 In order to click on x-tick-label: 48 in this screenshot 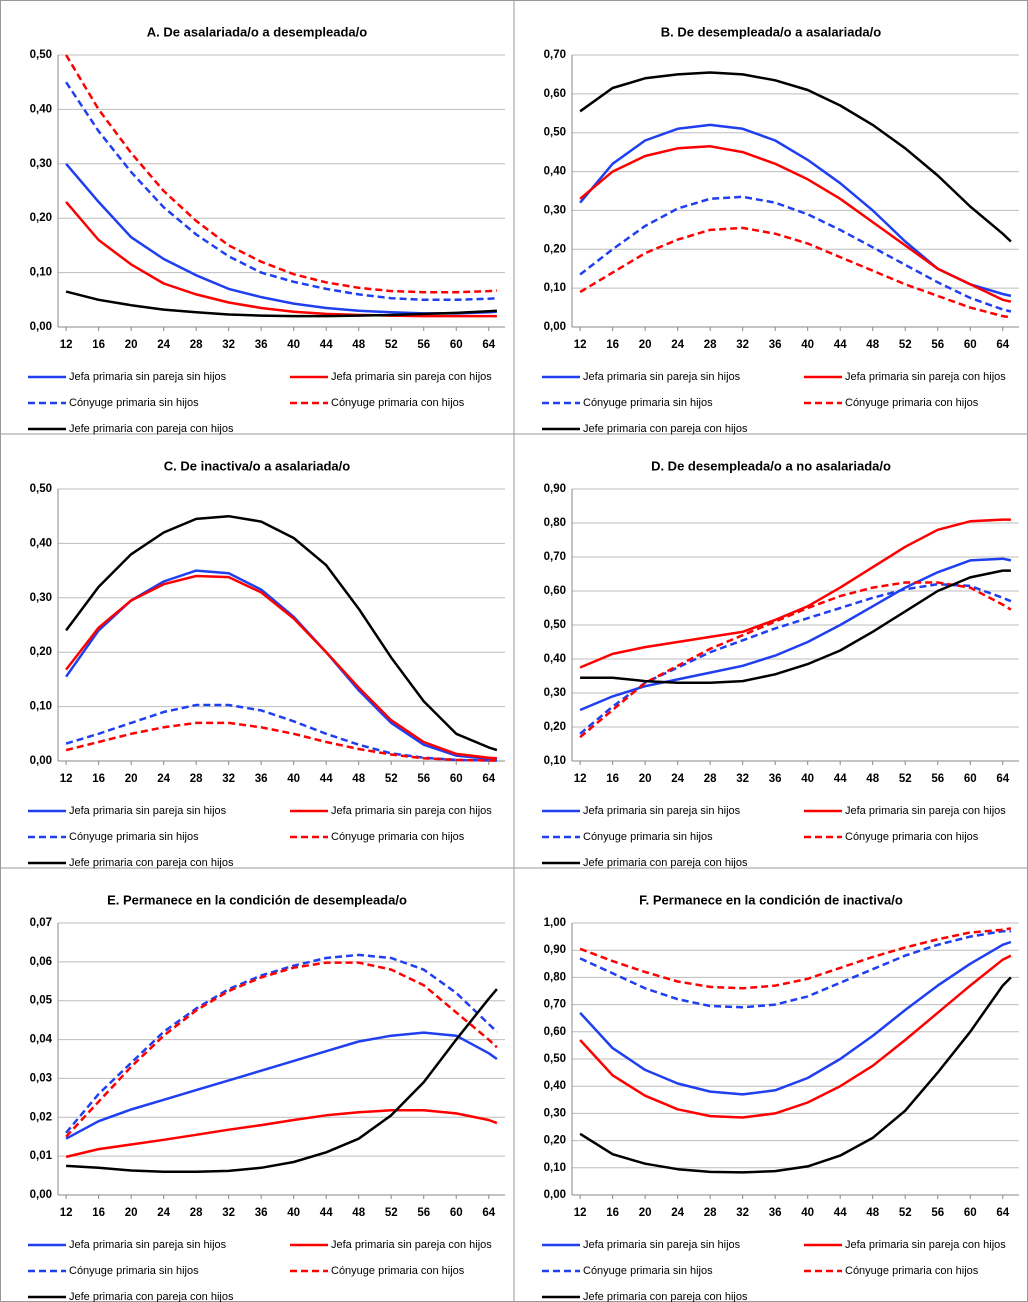, I will do `click(358, 345)`.